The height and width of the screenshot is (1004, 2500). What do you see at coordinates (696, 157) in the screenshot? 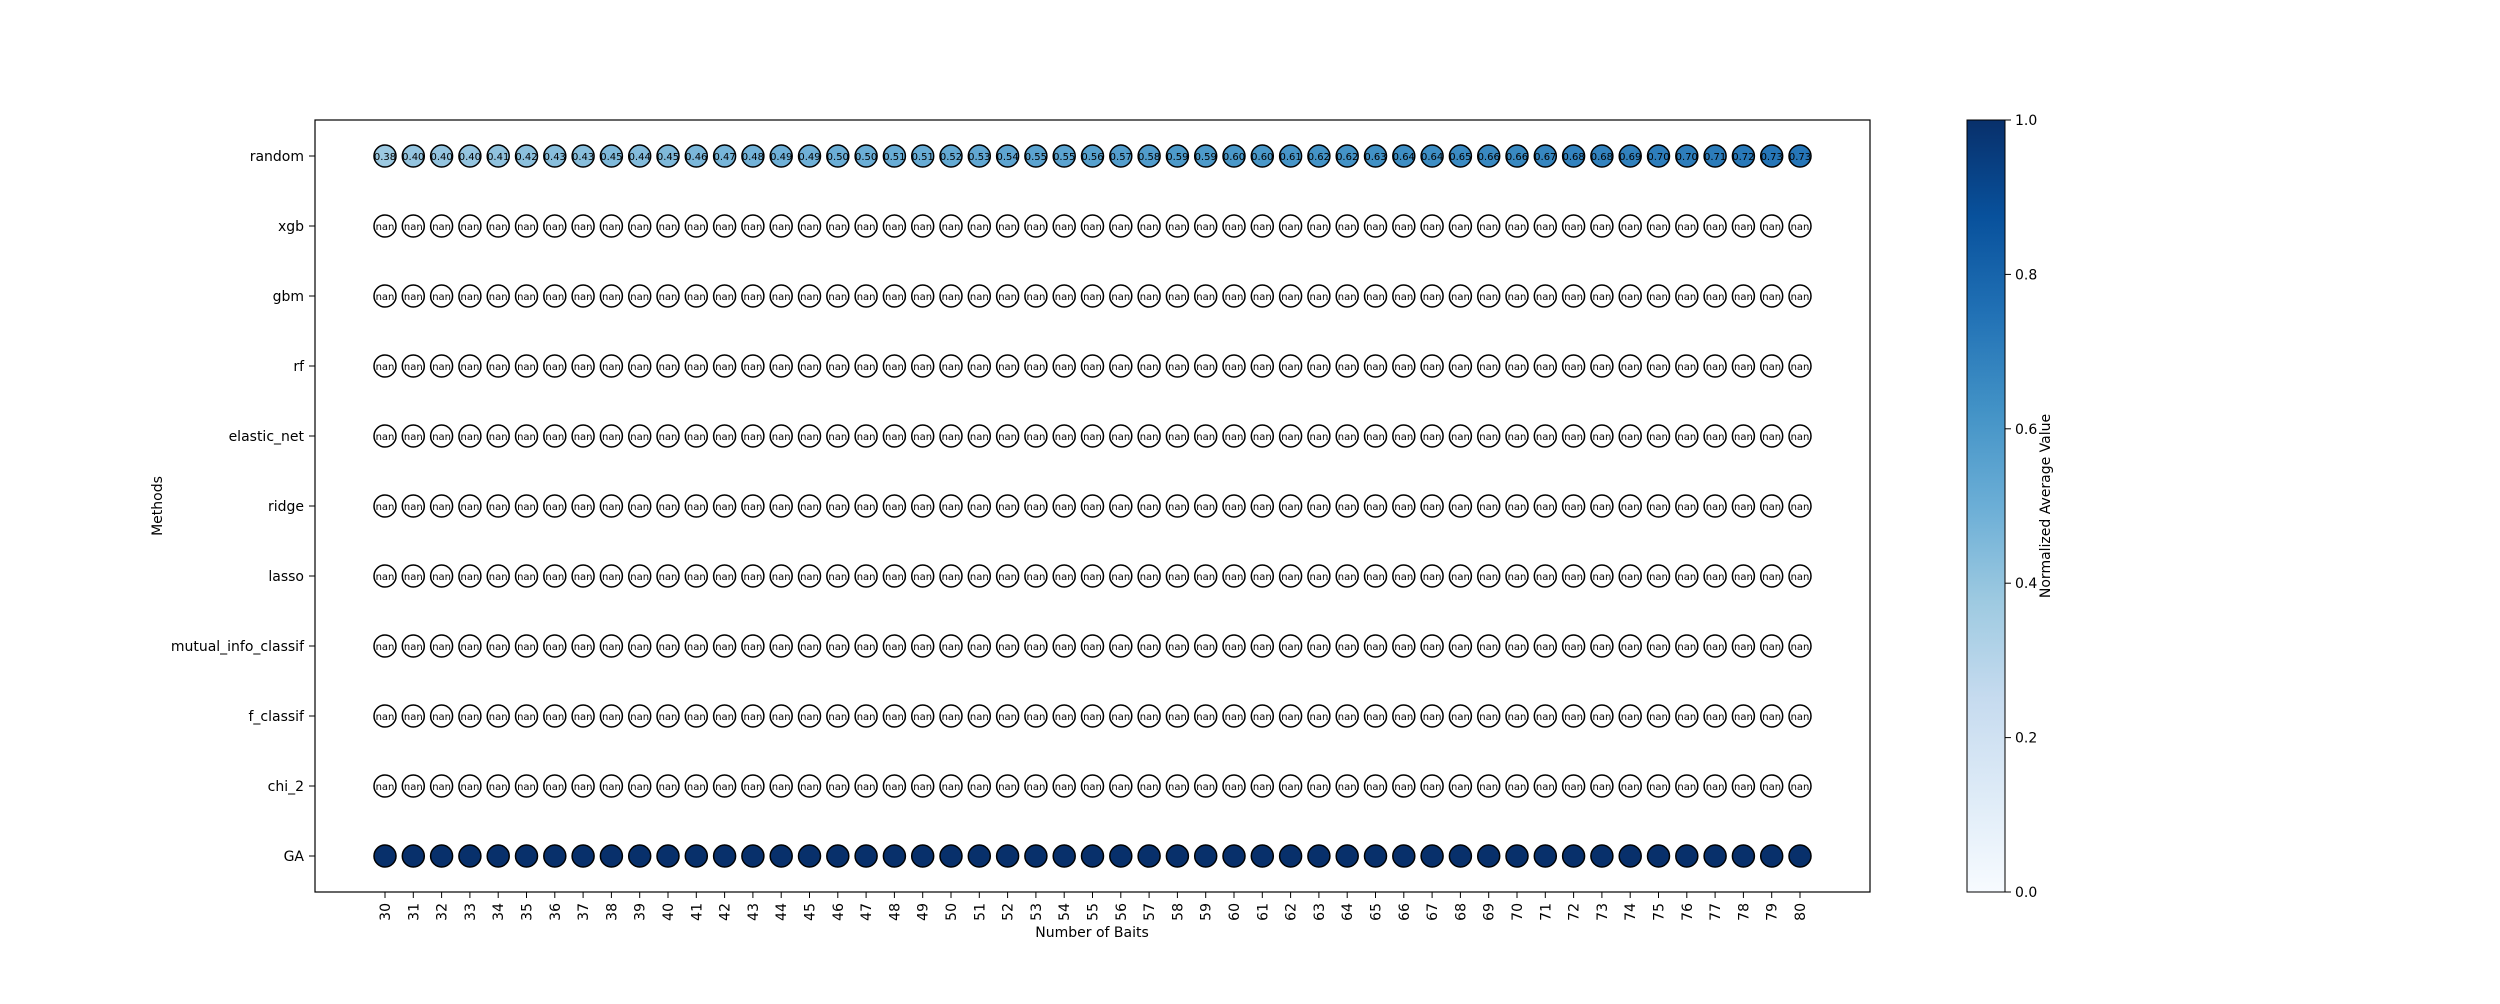
I see `point-label: 0.46` at bounding box center [696, 157].